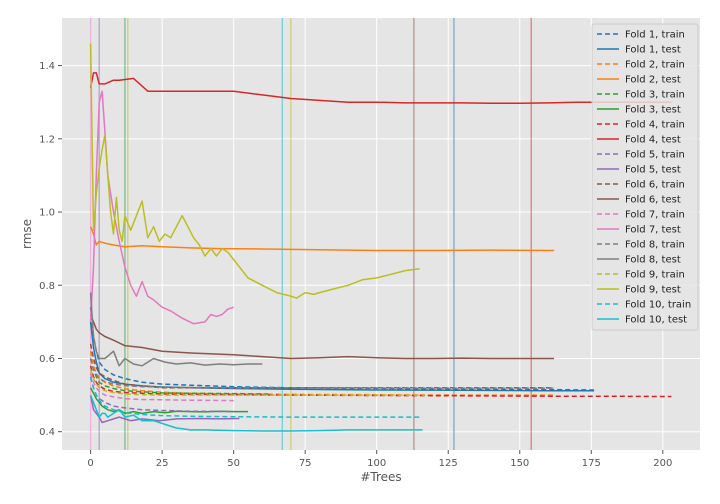 The image size is (720, 504). I want to click on legend-label: Fold 1, test, so click(653, 50).